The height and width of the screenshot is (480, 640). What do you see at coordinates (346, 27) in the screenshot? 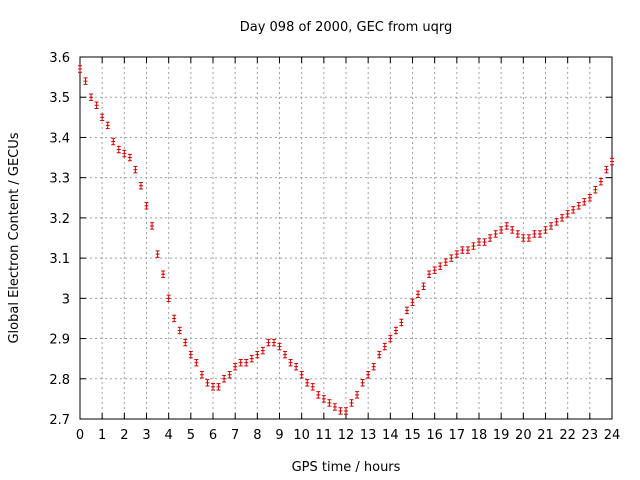
I see `chart-title: Day 098 of 2000, GEC from uqrg` at bounding box center [346, 27].